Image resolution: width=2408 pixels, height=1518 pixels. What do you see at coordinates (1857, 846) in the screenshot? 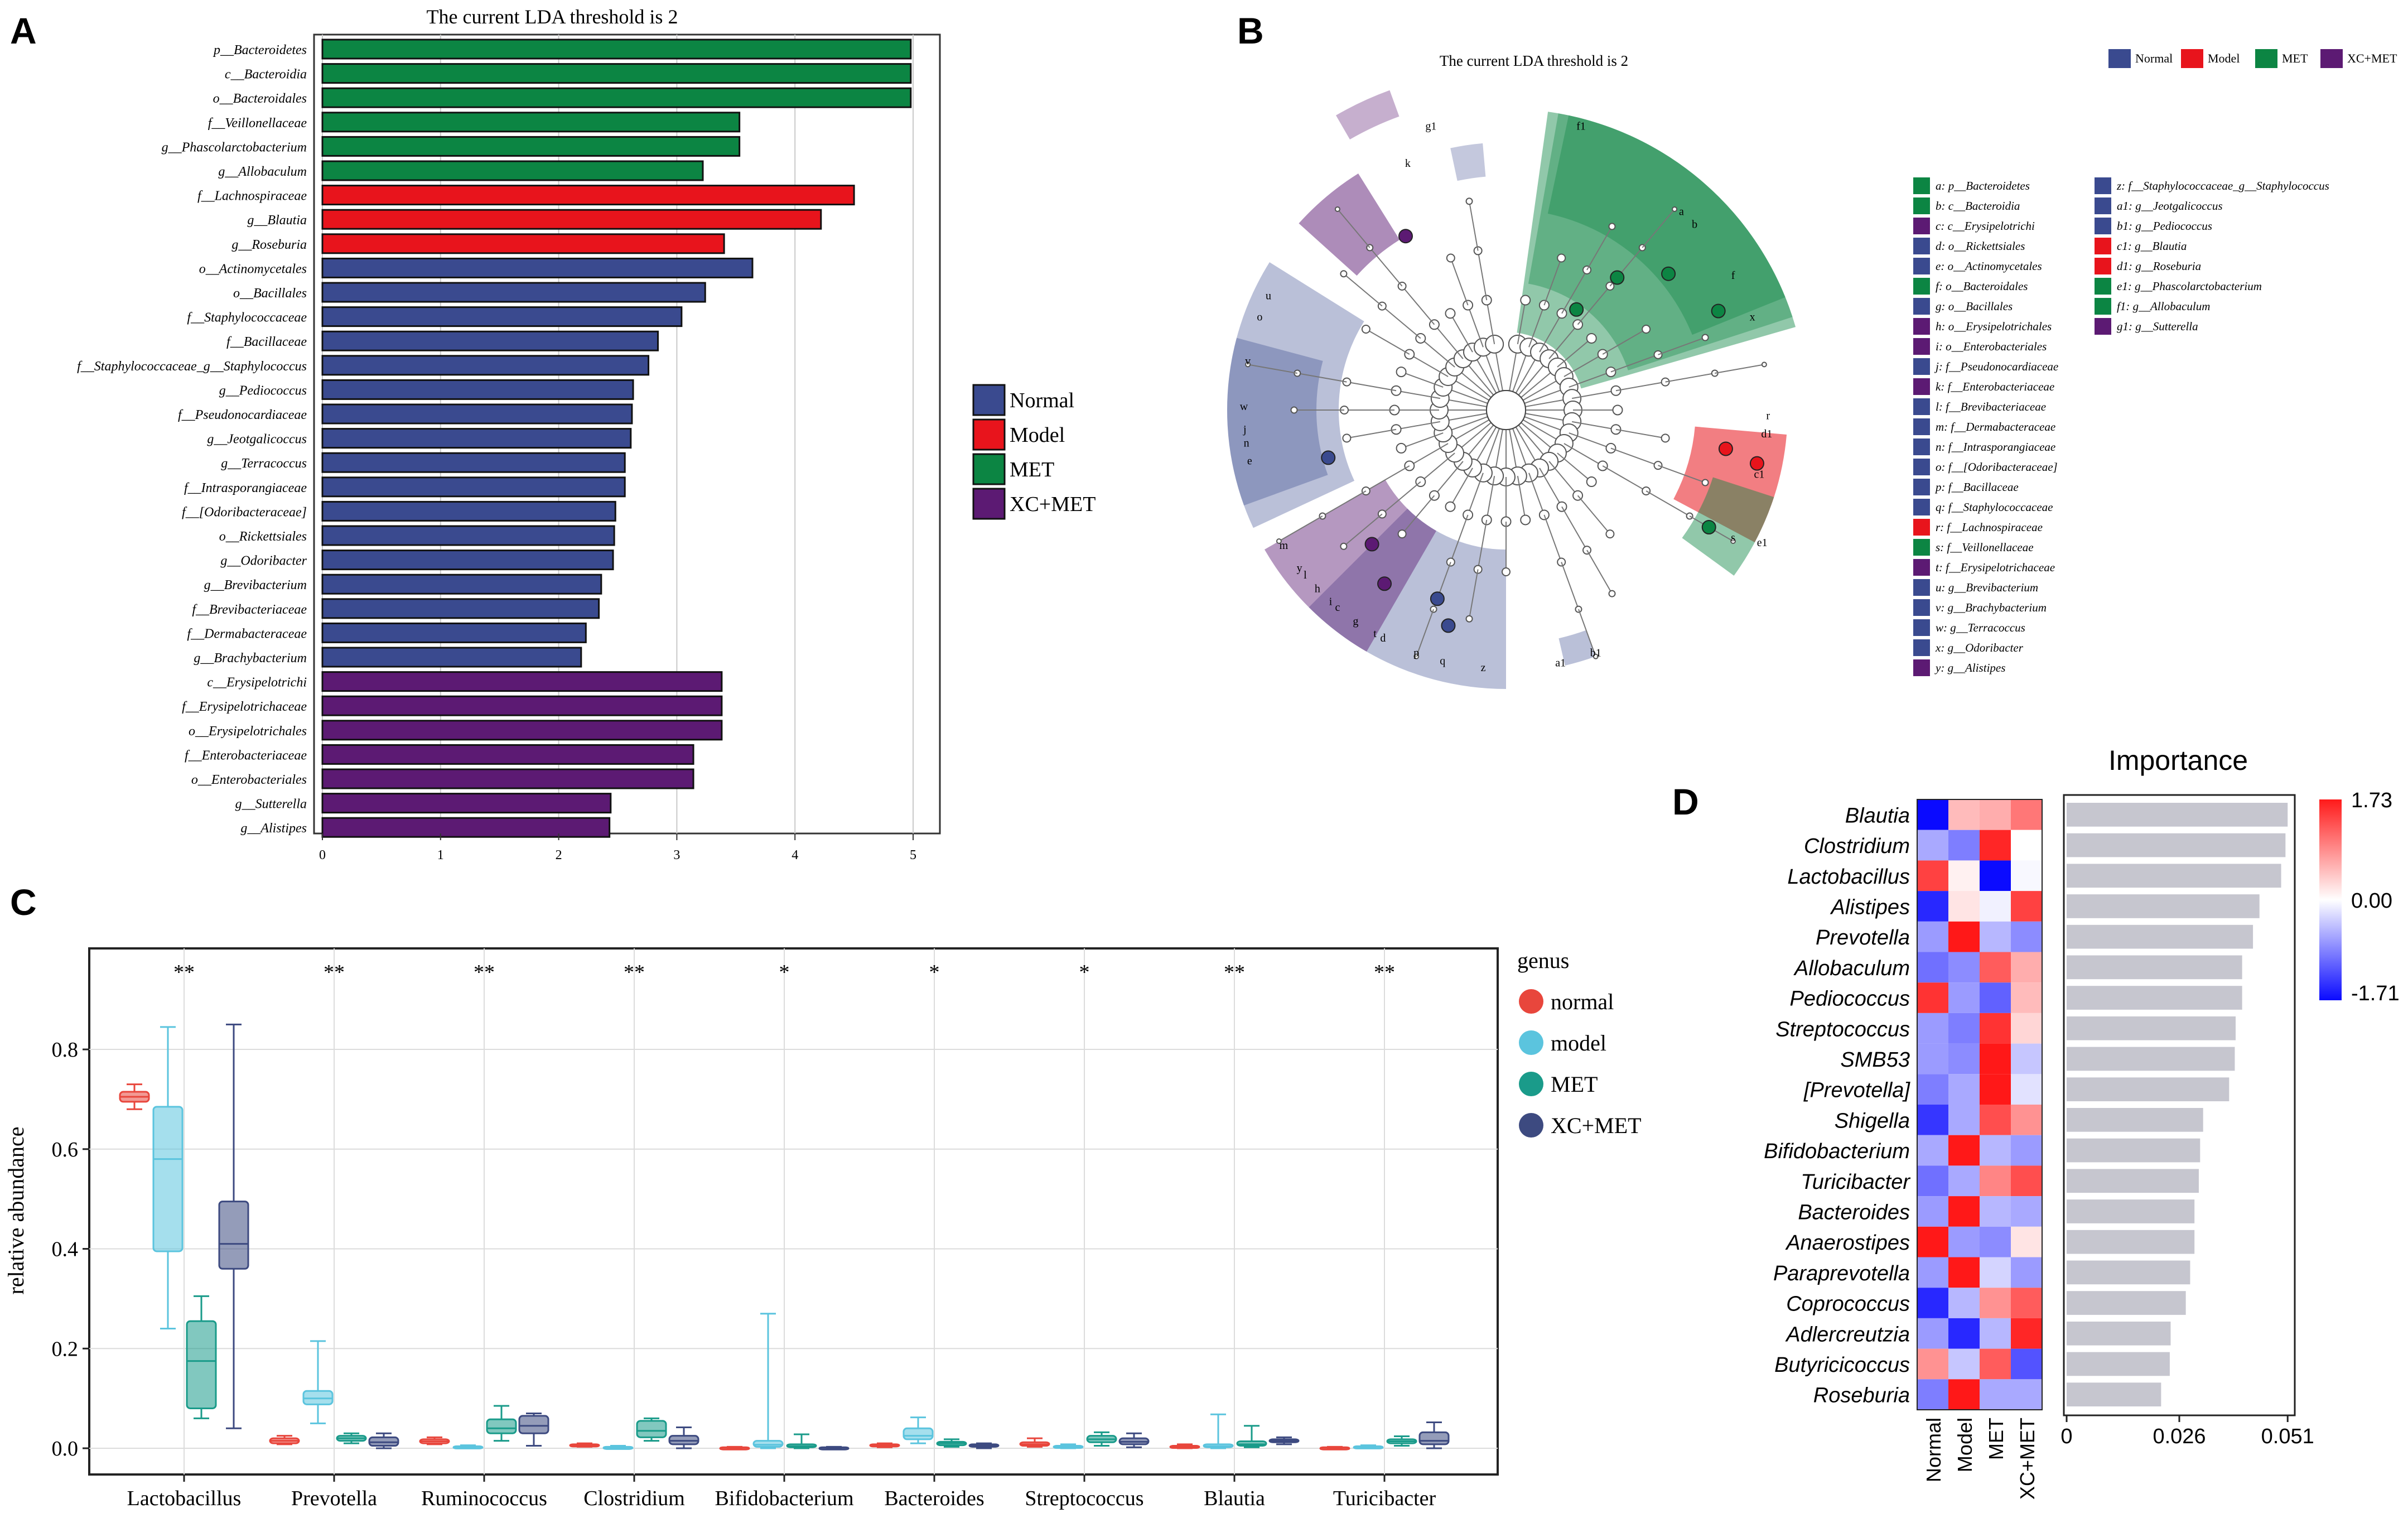
I see `panel-d-row-label: Clostridium` at bounding box center [1857, 846].